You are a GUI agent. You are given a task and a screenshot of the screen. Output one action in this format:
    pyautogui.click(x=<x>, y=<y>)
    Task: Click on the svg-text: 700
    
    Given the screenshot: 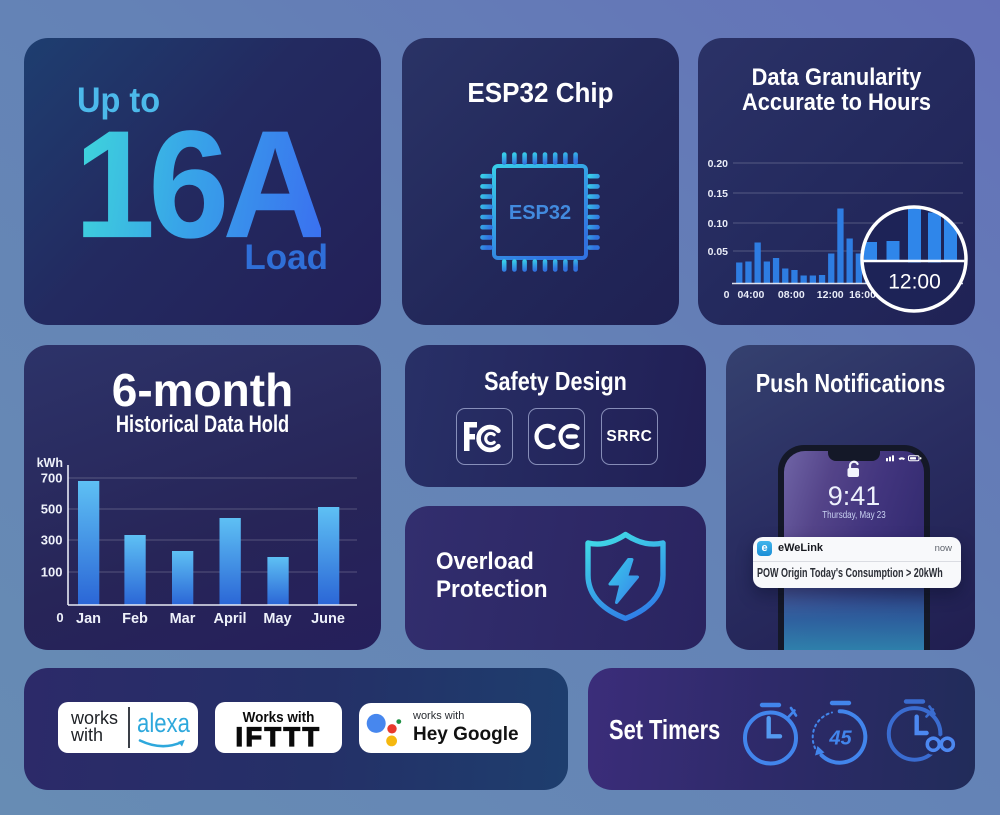 What is the action you would take?
    pyautogui.click(x=52, y=478)
    